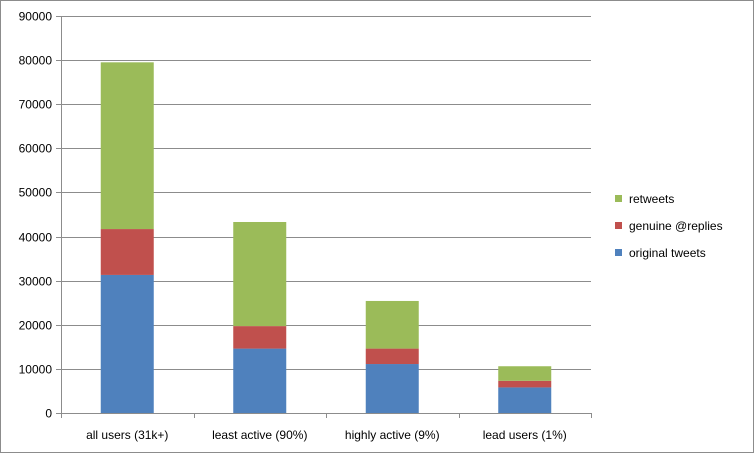  Describe the element at coordinates (36, 238) in the screenshot. I see `y-tick-label: 40000` at that location.